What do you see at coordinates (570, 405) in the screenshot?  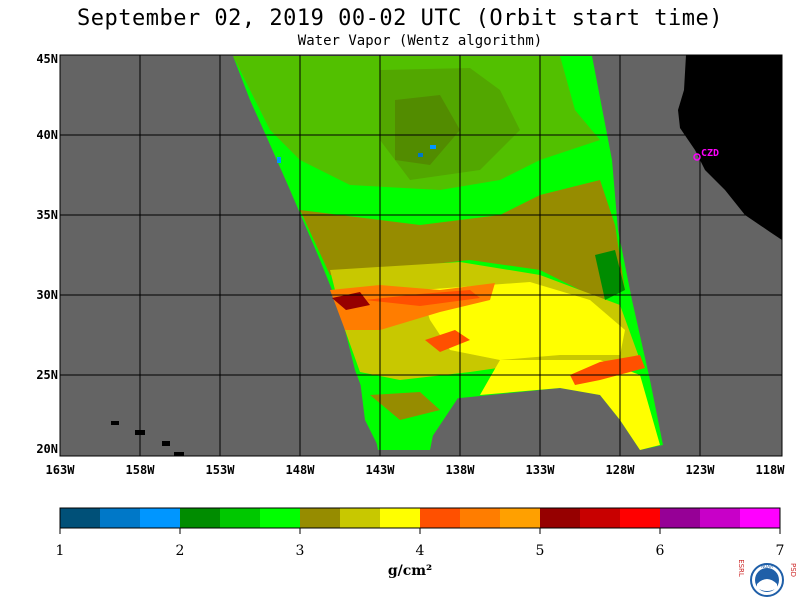 I see `swath-yellow-south` at bounding box center [570, 405].